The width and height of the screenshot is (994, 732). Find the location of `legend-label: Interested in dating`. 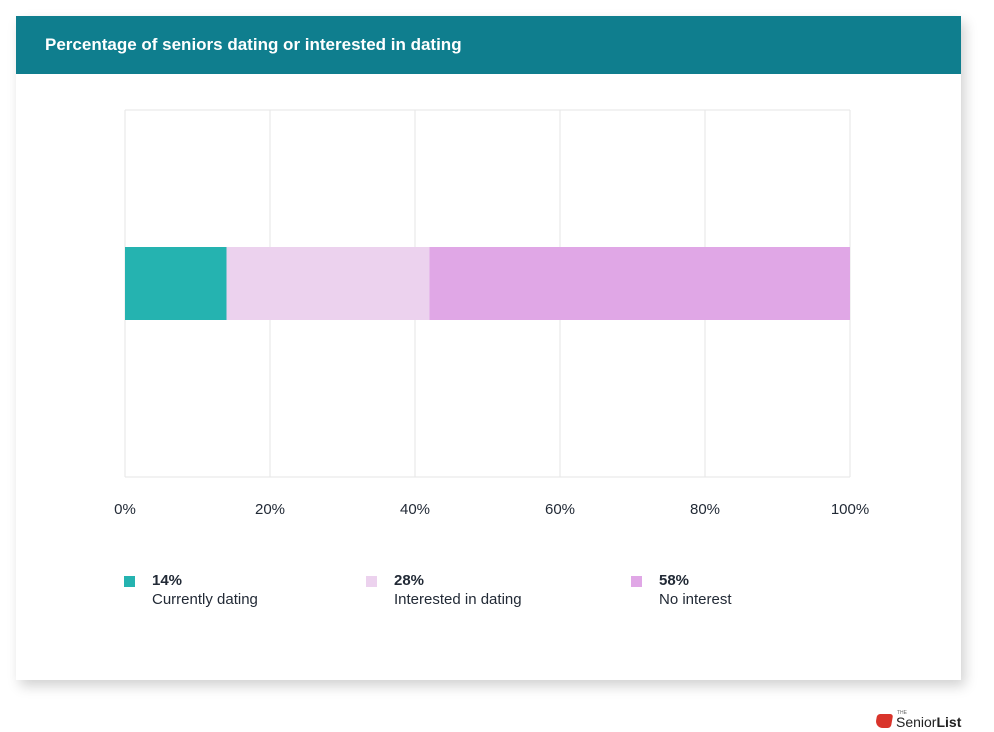

legend-label: Interested in dating is located at coordinates (458, 599).